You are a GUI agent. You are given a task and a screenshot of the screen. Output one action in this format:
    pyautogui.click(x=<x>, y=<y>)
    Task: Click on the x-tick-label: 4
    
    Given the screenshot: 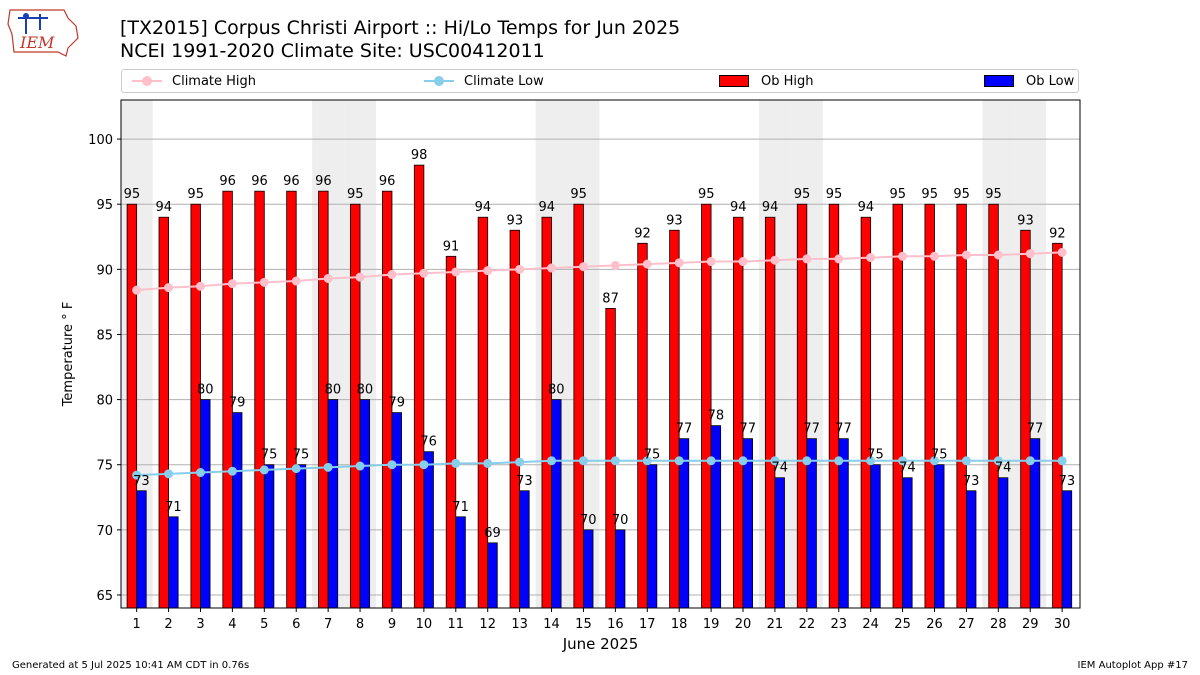 What is the action you would take?
    pyautogui.click(x=232, y=624)
    